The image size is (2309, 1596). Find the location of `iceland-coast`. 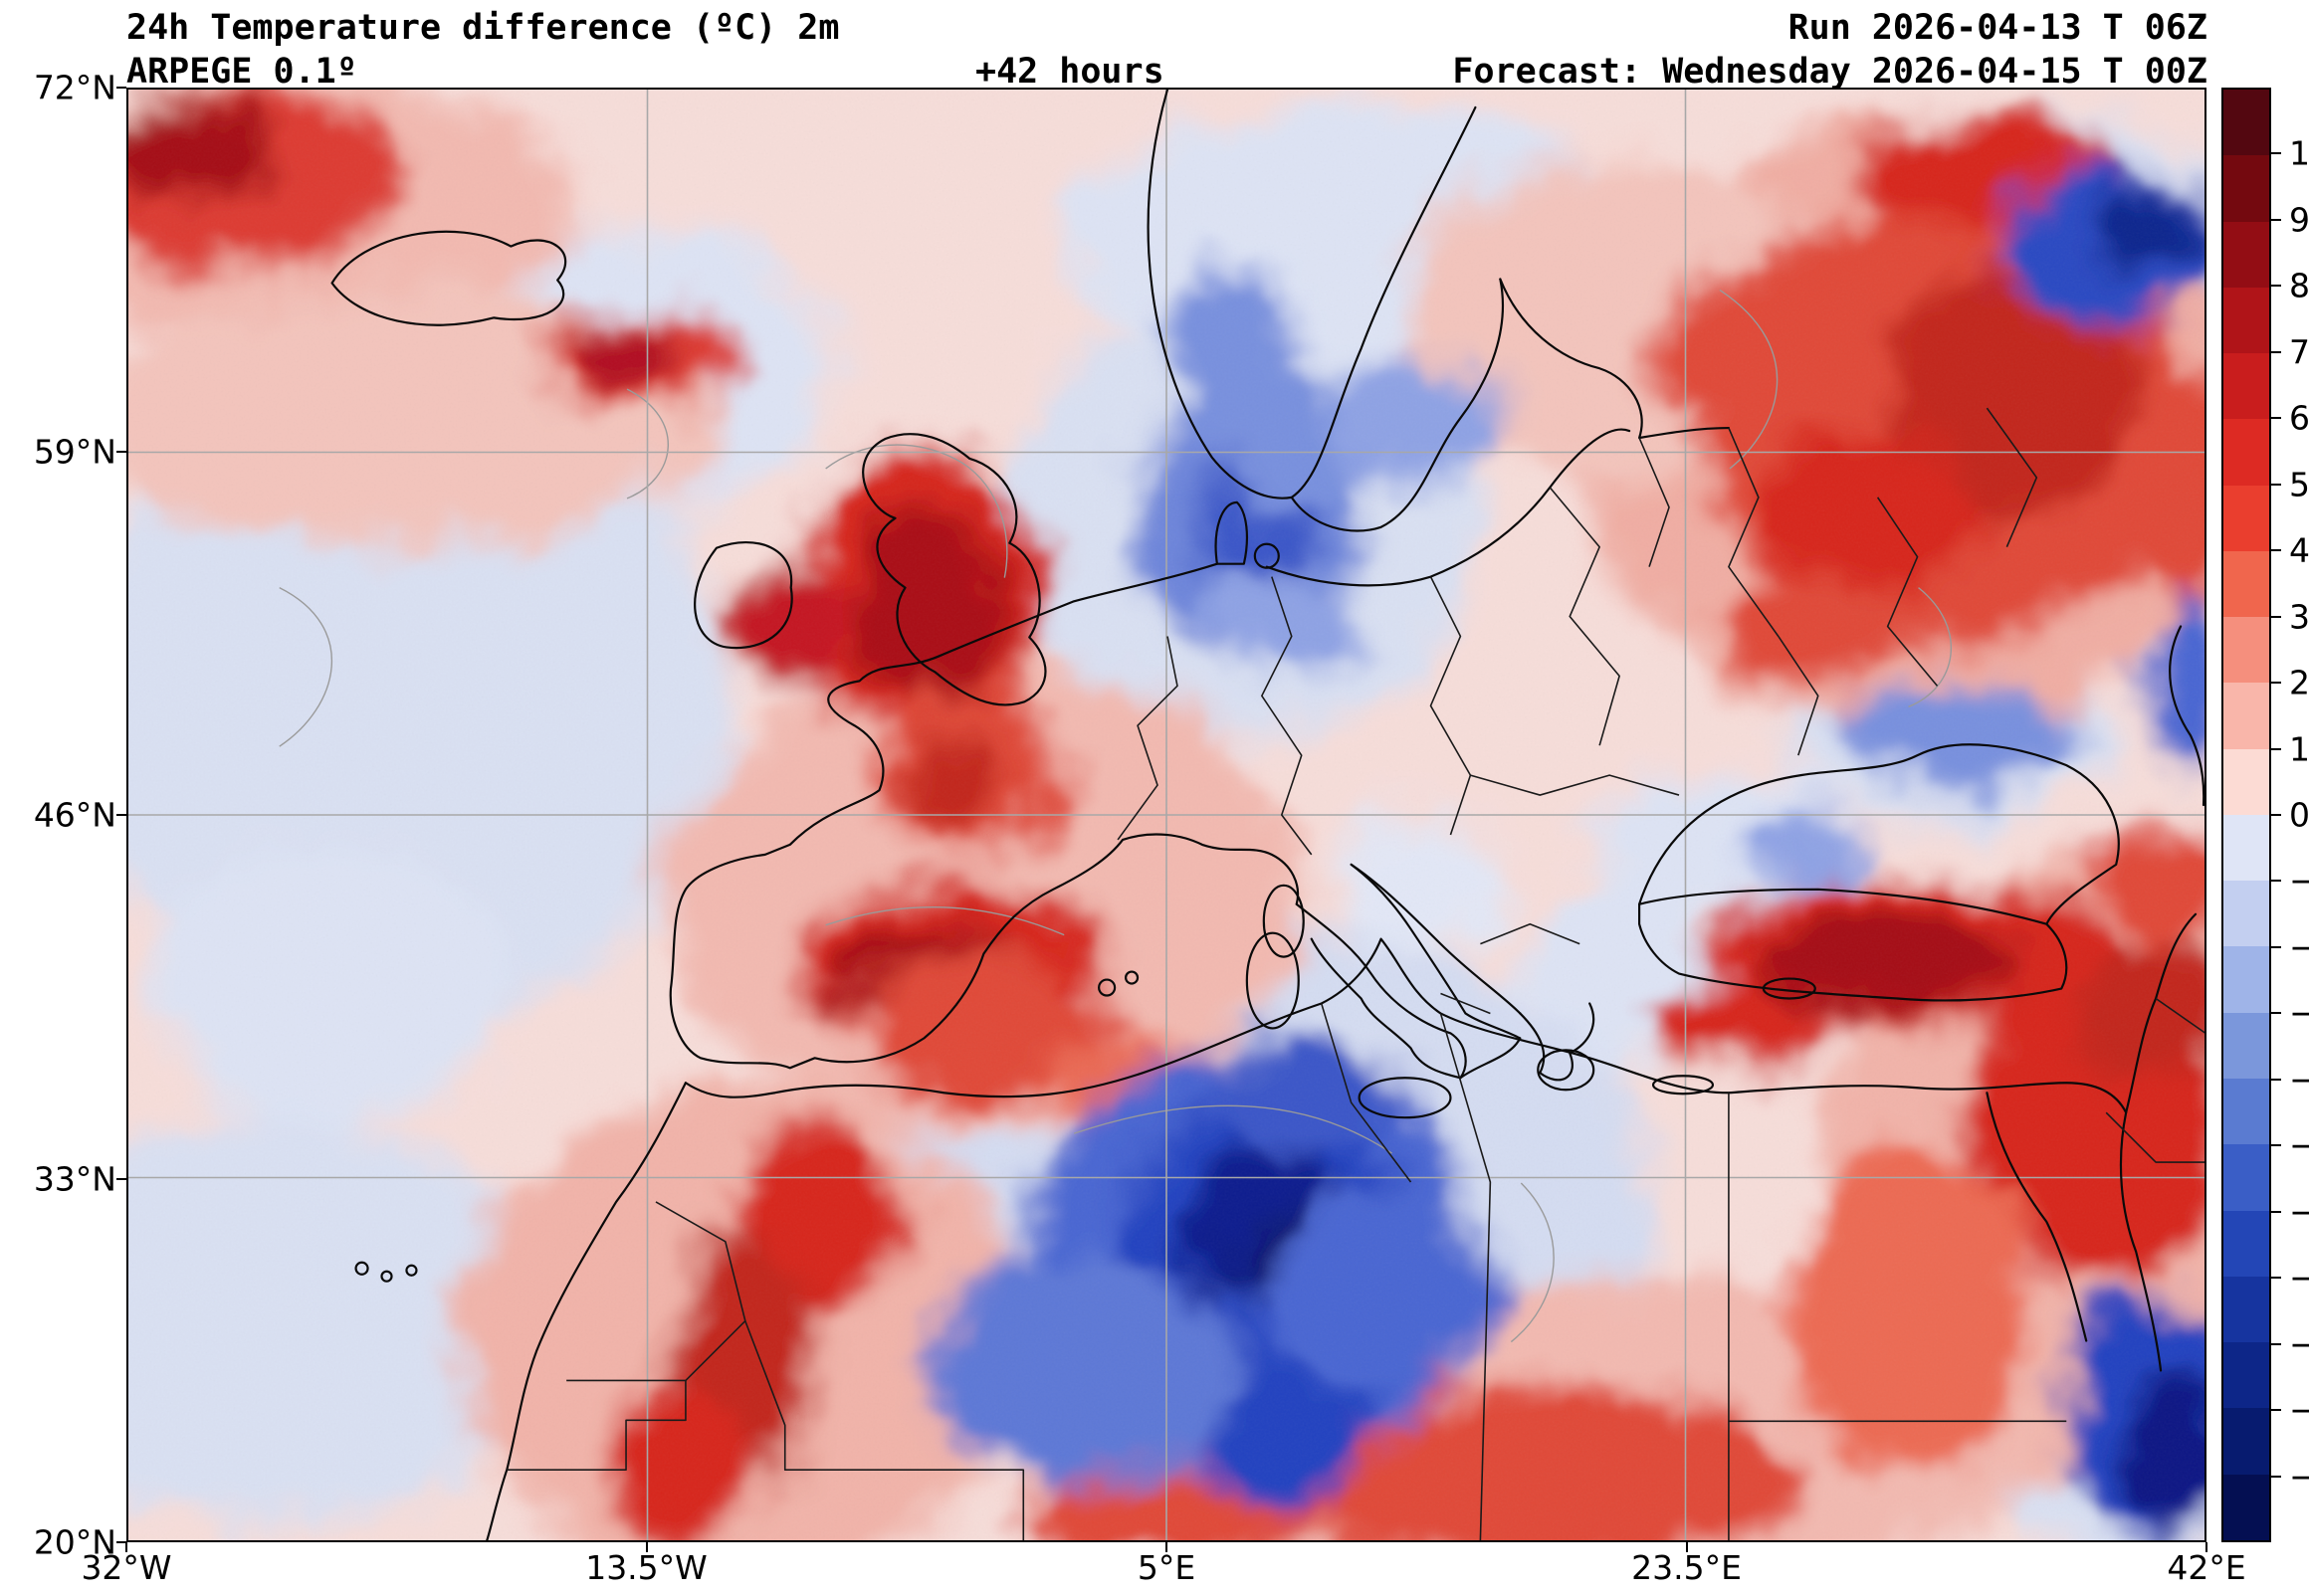

iceland-coast is located at coordinates (448, 278).